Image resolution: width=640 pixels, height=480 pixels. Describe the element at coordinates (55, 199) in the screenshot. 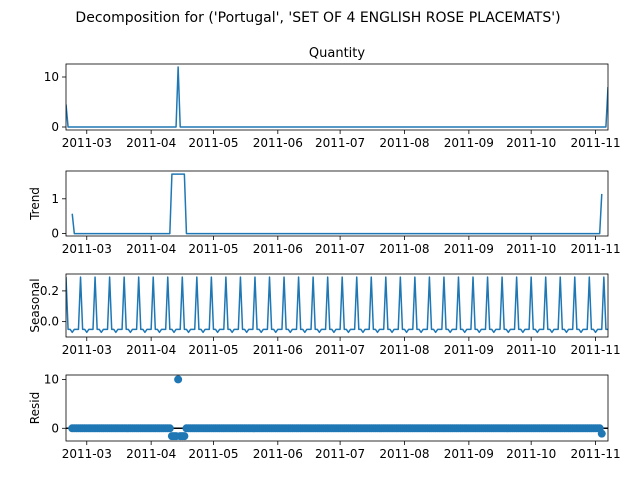

I see `y-tick-label: 1` at that location.